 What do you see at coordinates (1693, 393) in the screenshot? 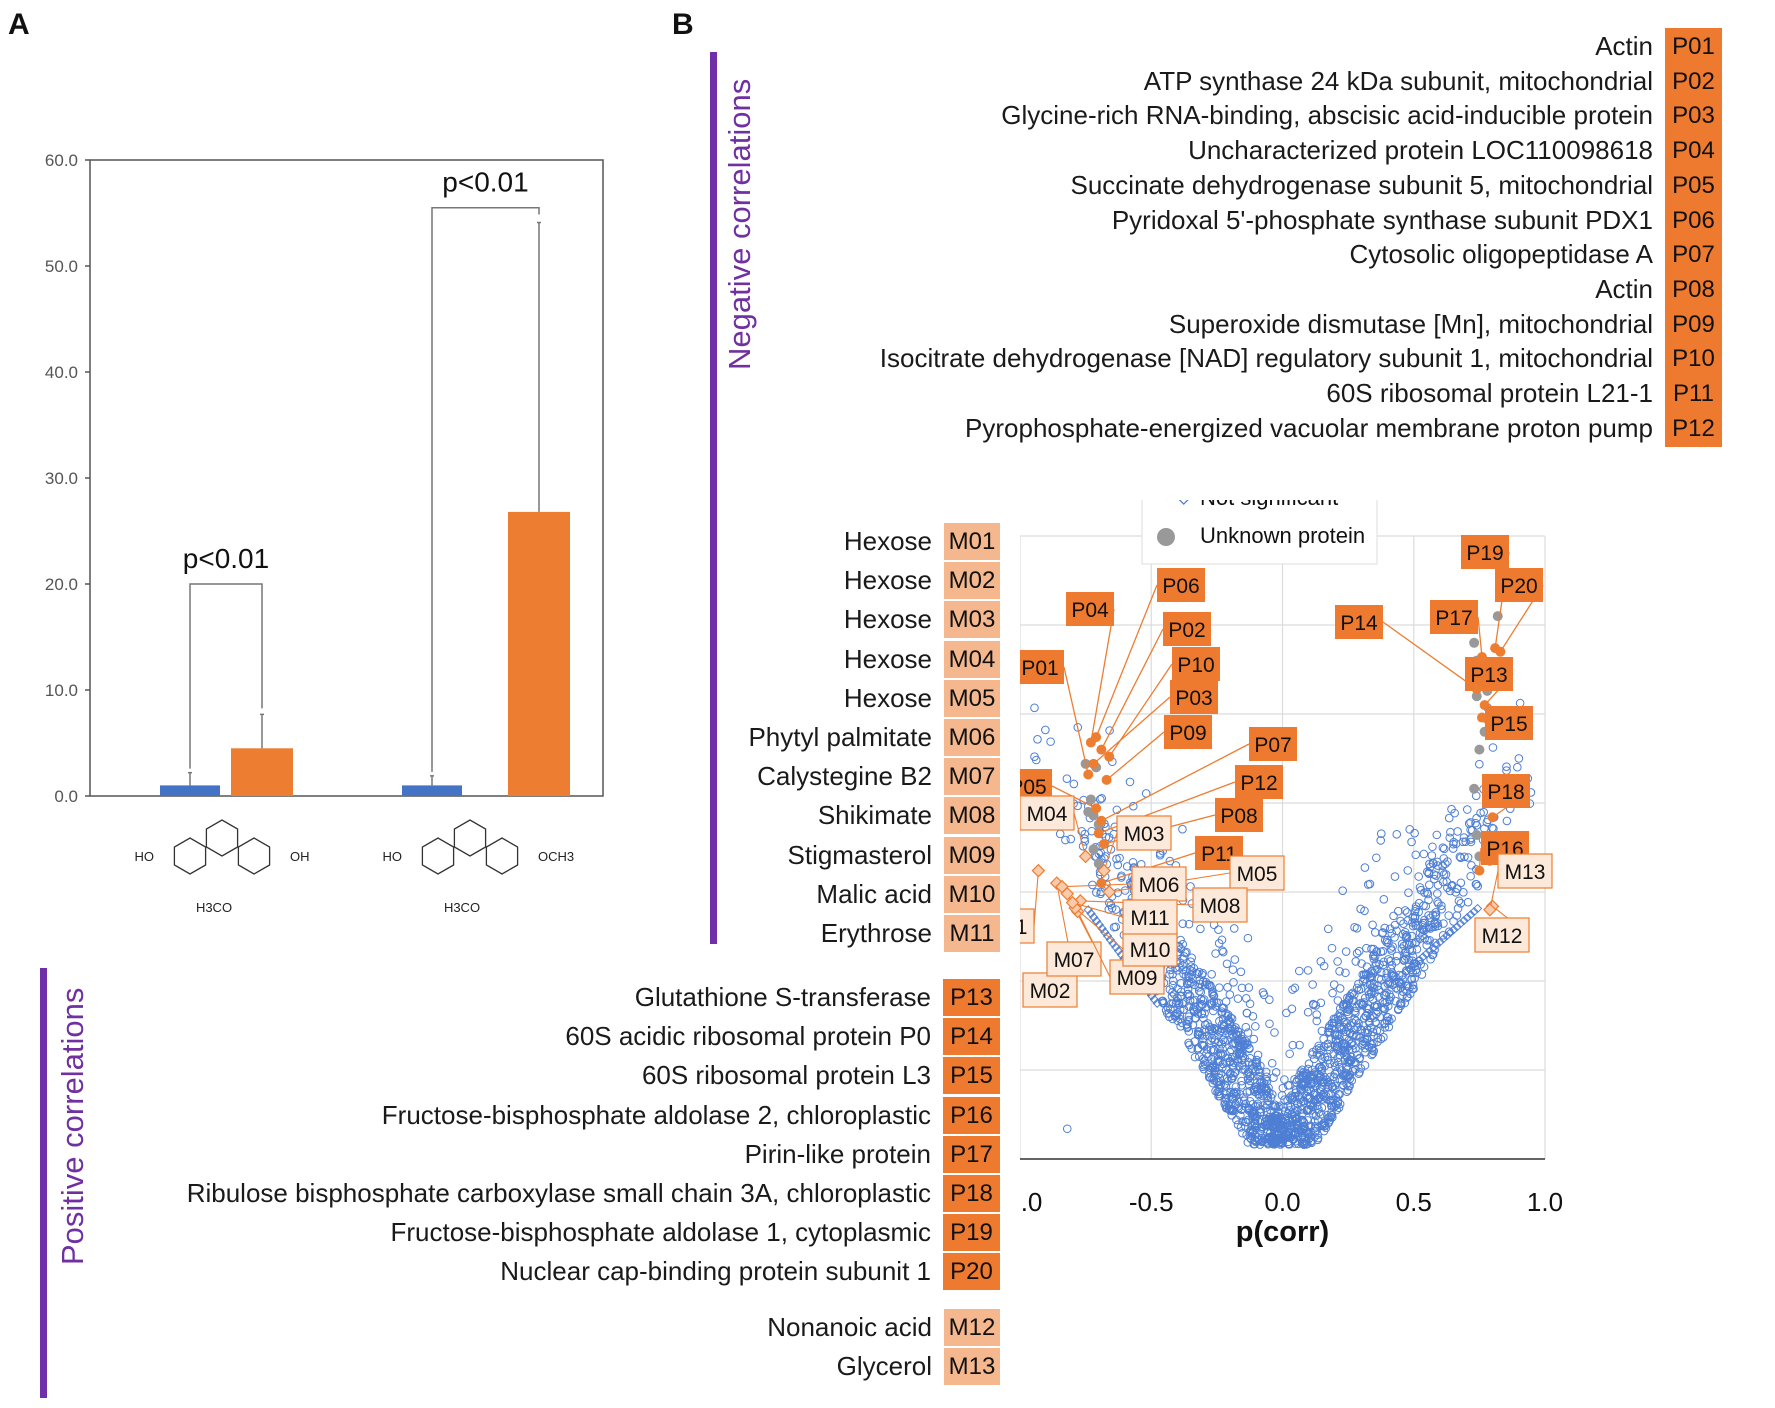
I see `negative-protein-row-id: P11` at bounding box center [1693, 393].